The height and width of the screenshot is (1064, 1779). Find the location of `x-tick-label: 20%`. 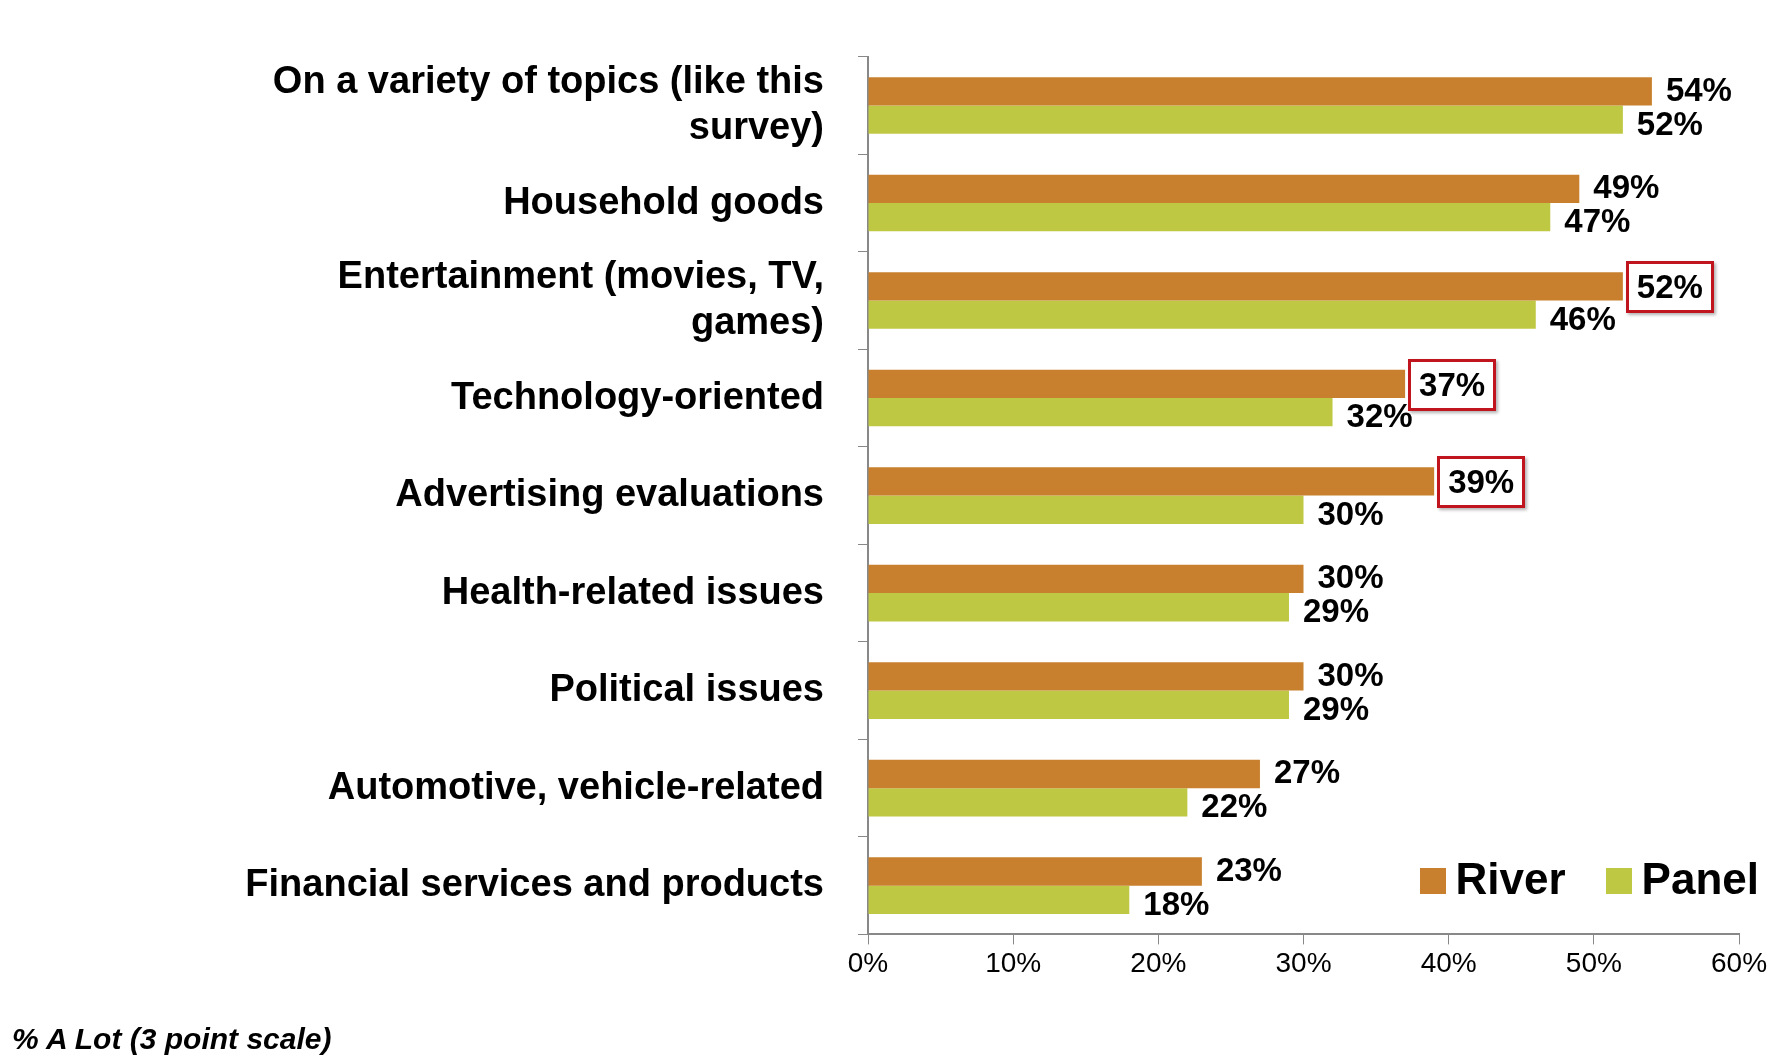

x-tick-label: 20% is located at coordinates (1158, 962).